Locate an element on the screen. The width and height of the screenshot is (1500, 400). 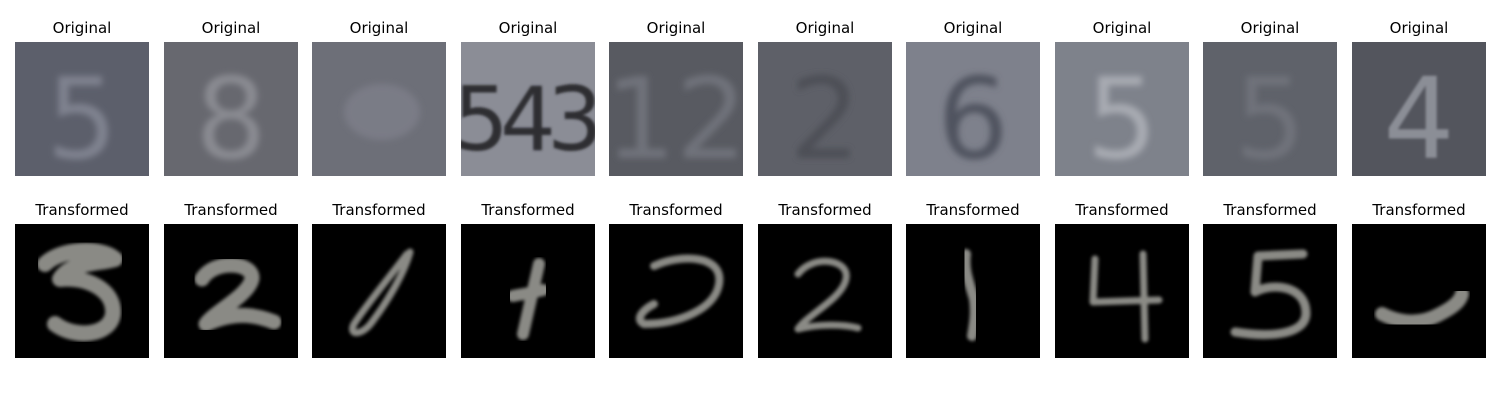
original-digit-image: 2 is located at coordinates (825, 109).